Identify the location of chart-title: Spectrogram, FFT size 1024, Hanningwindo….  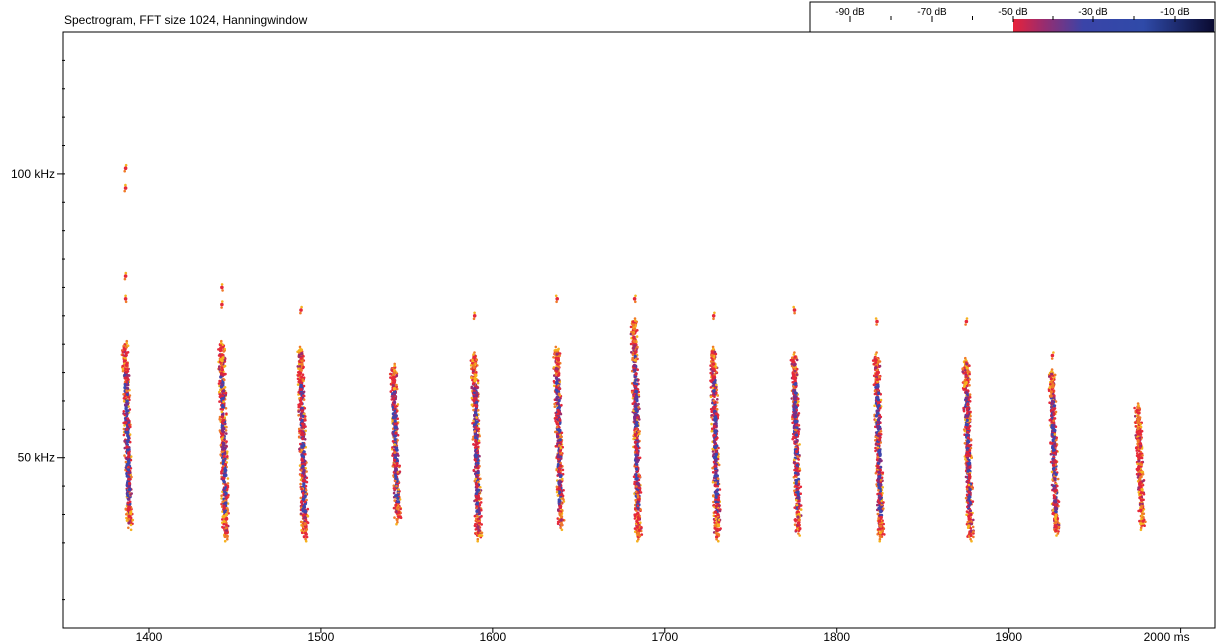
(186, 20).